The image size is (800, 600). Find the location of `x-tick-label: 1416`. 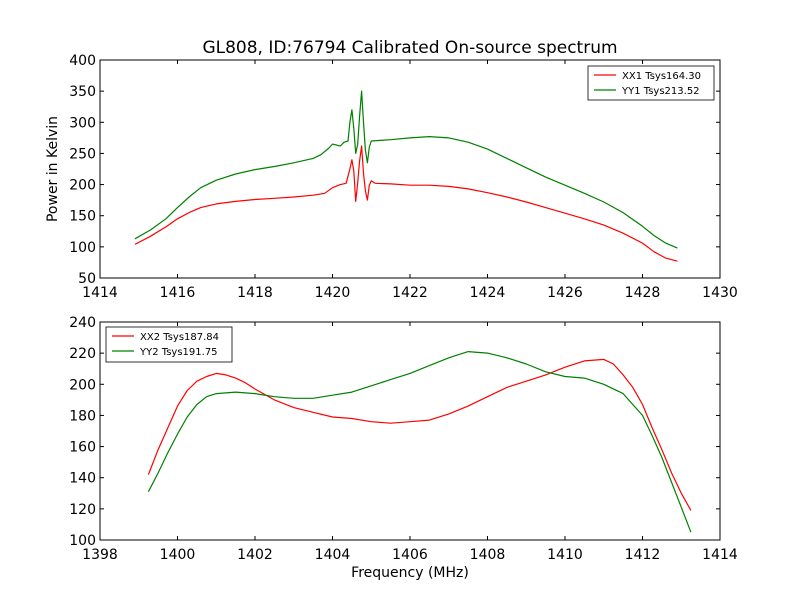

x-tick-label: 1416 is located at coordinates (178, 293).